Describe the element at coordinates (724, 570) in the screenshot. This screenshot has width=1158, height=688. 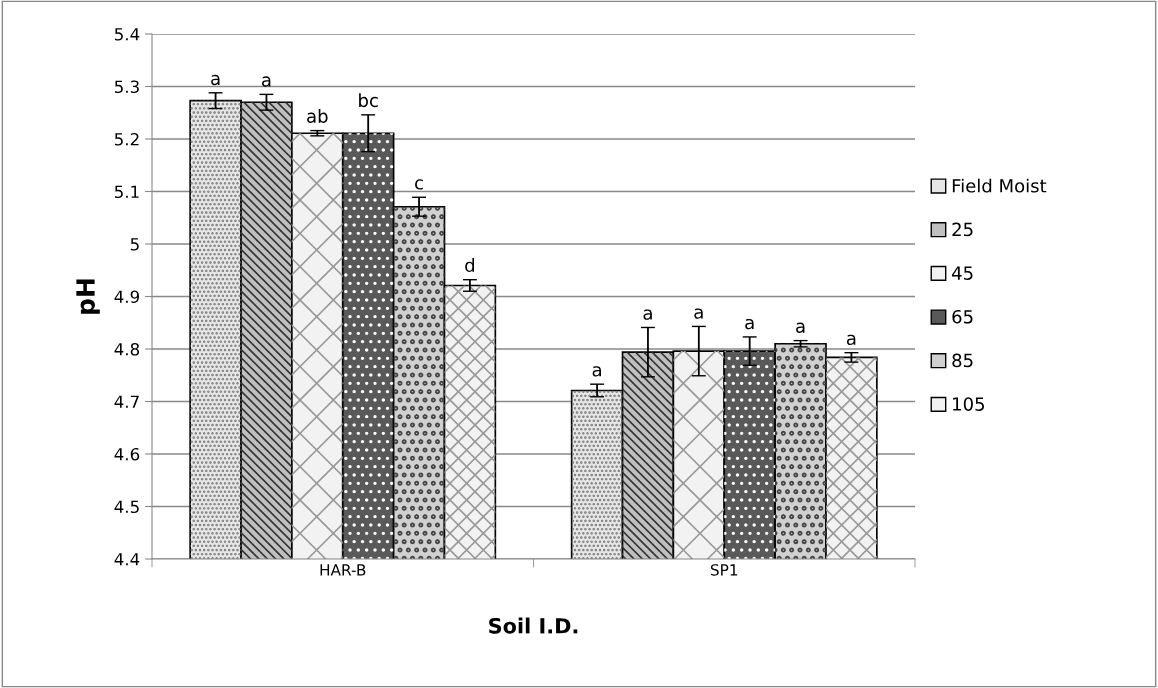
I see `x-tick-label: SP1` at that location.